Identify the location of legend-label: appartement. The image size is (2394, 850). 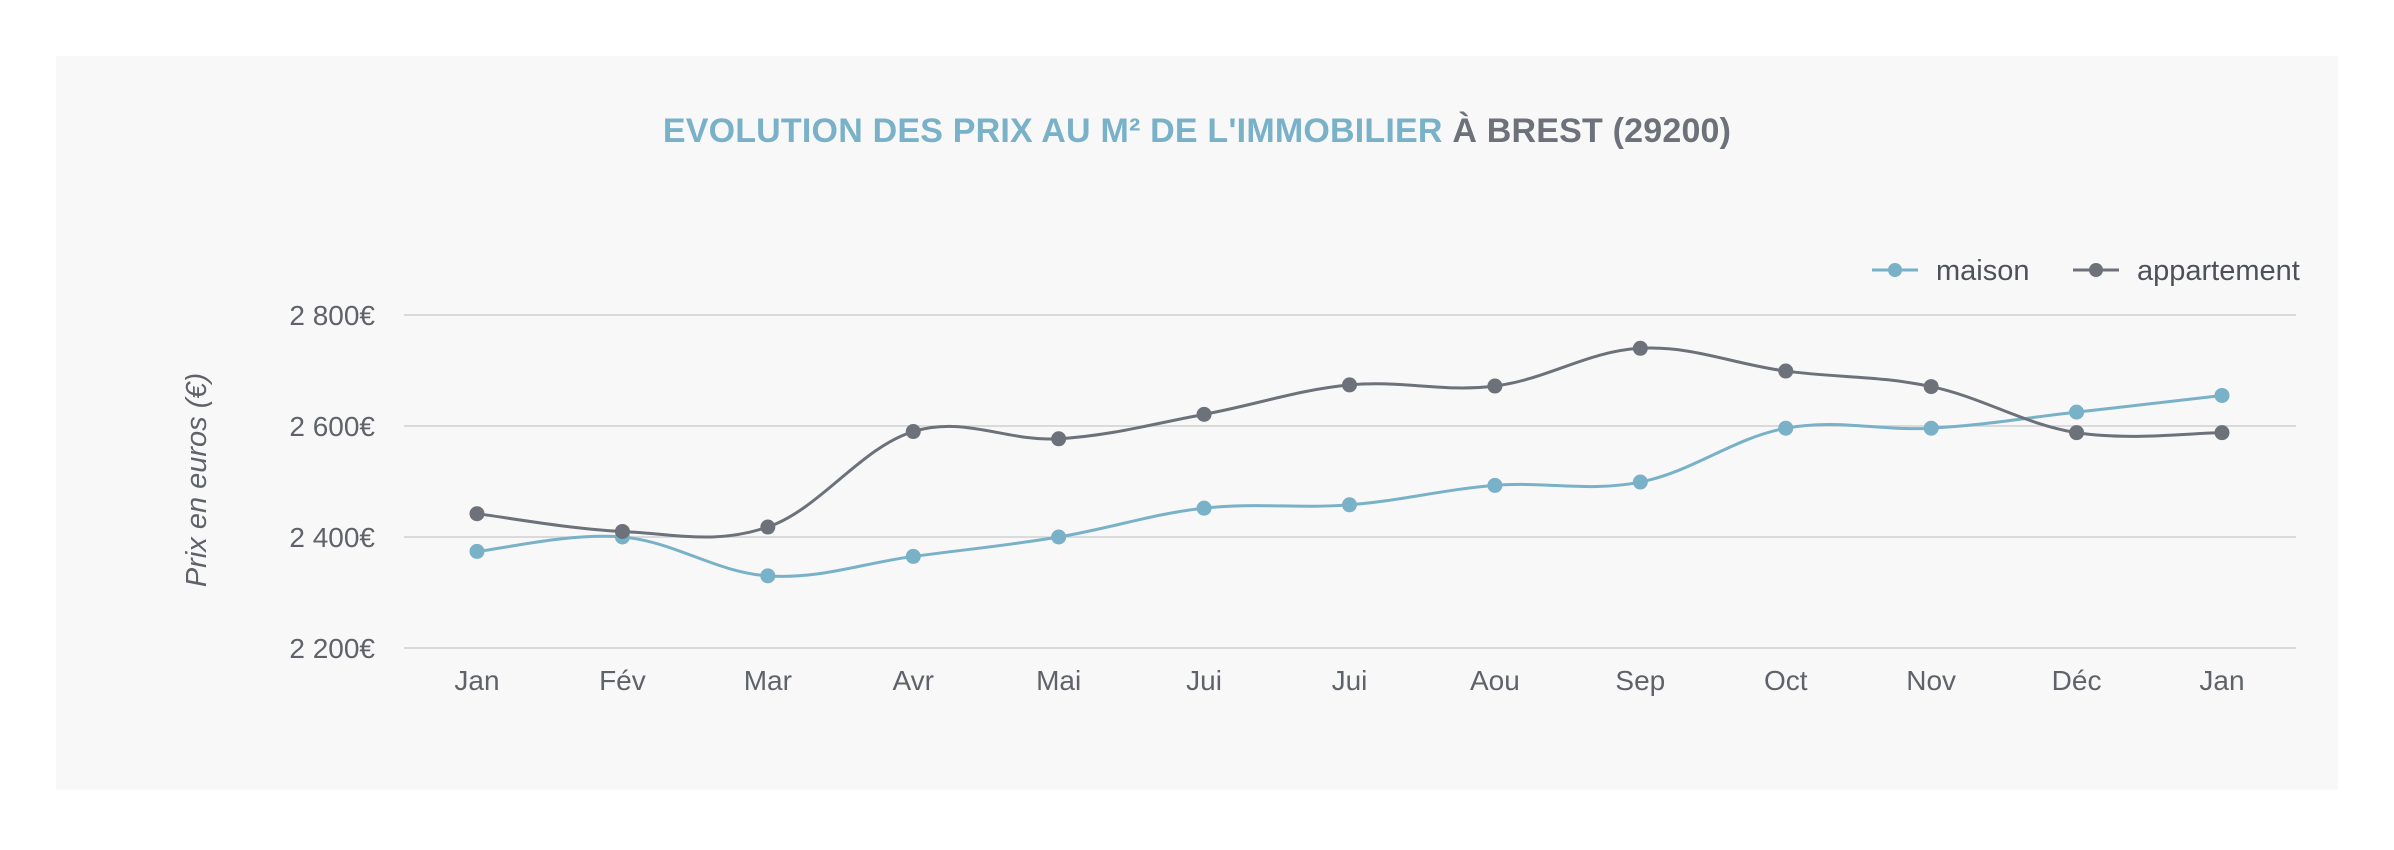
(2218, 271).